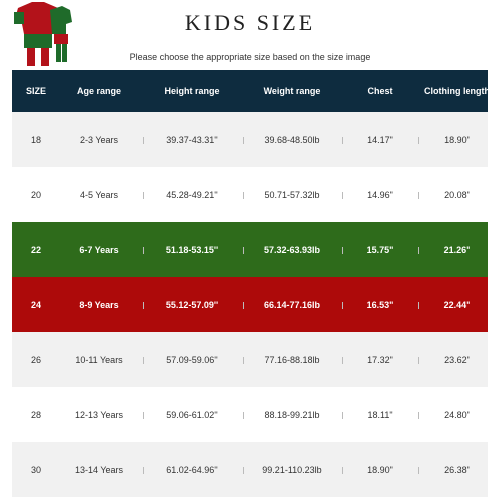 The height and width of the screenshot is (500, 500). What do you see at coordinates (99, 304) in the screenshot?
I see `table-cell: 8-9 Years` at bounding box center [99, 304].